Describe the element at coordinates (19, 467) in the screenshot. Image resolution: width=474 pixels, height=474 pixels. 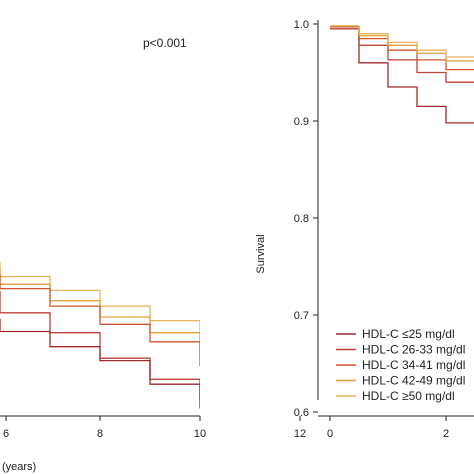
I see `left-x-axis-label: (years)` at that location.